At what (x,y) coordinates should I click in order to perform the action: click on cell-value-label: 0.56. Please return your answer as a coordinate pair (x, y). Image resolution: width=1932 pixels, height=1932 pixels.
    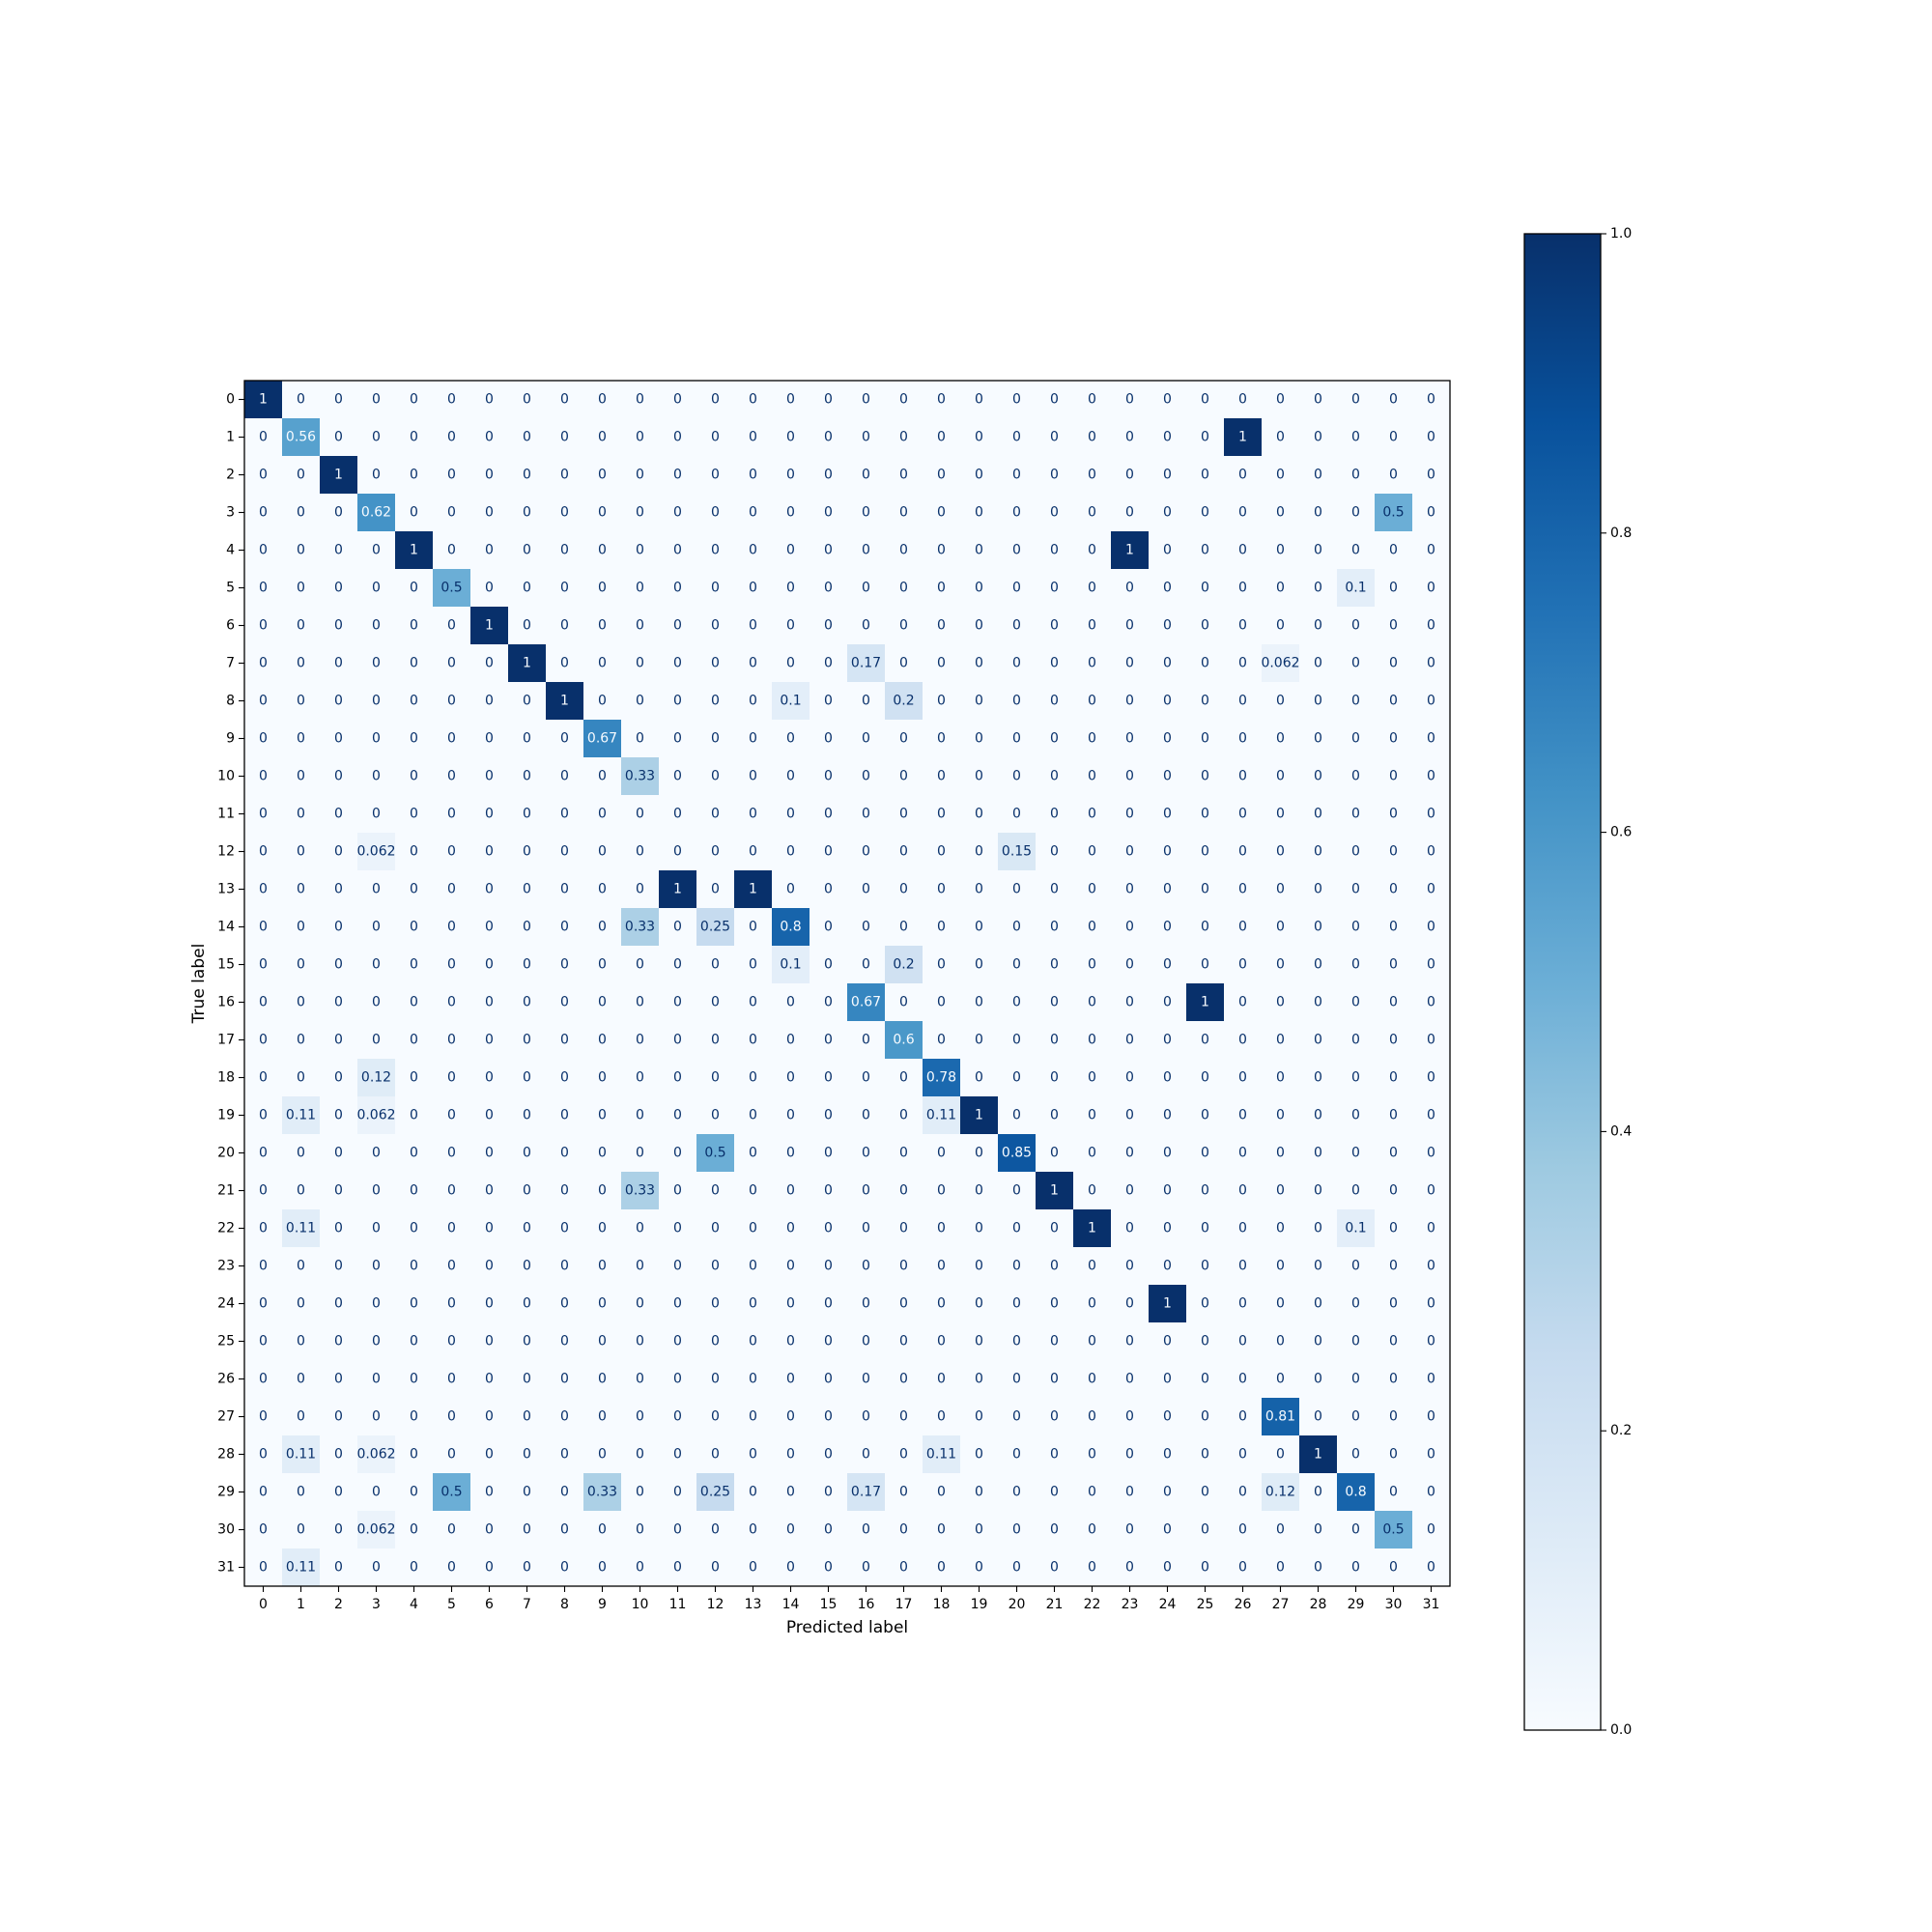
    Looking at the image, I should click on (301, 437).